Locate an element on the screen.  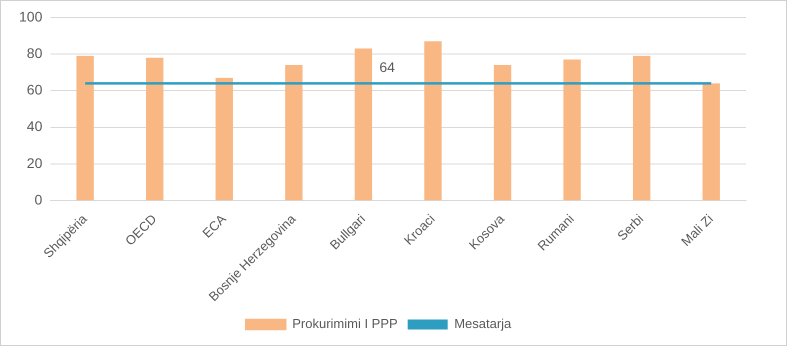
y-tick-label: 0 is located at coordinates (38, 200).